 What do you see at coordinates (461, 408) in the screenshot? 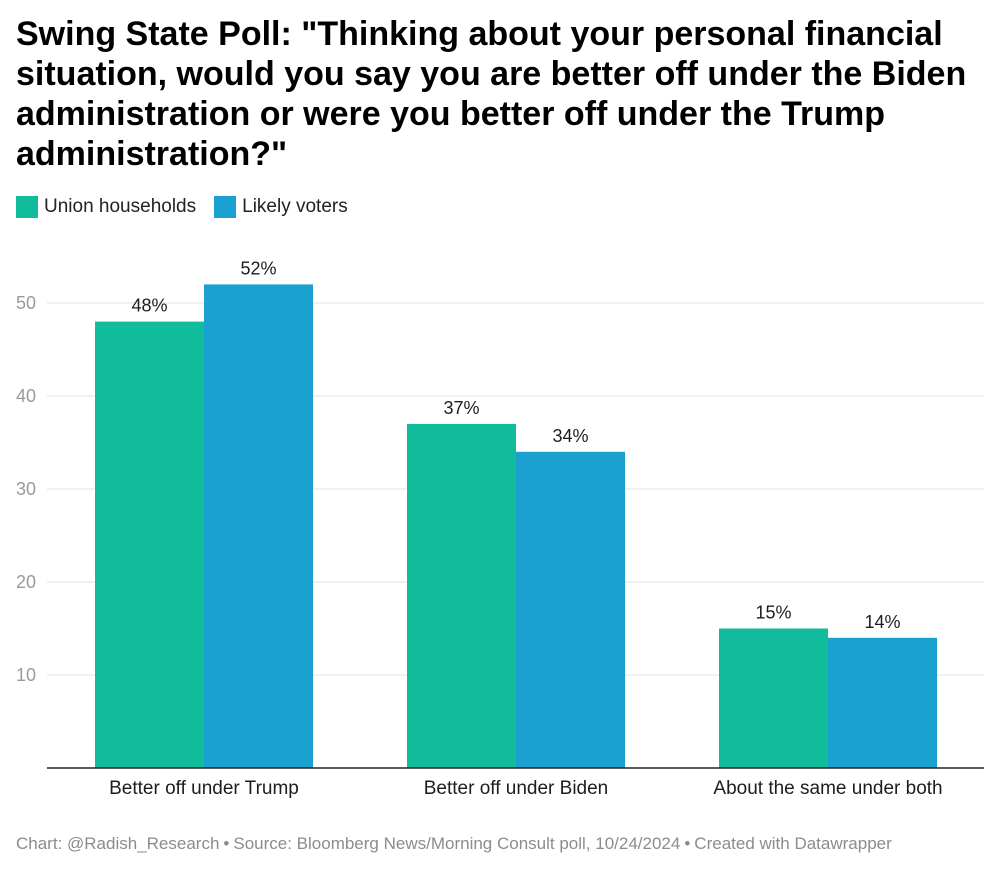
I see `data-label-union-households-1: 37%` at bounding box center [461, 408].